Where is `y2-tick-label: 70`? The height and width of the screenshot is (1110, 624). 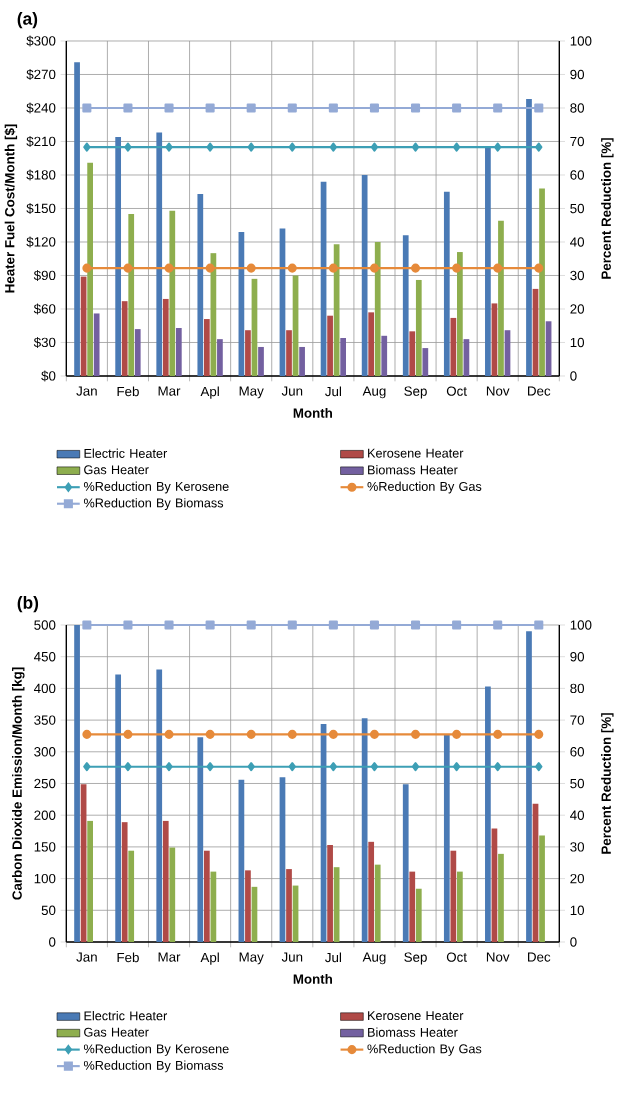
y2-tick-label: 70 is located at coordinates (577, 141).